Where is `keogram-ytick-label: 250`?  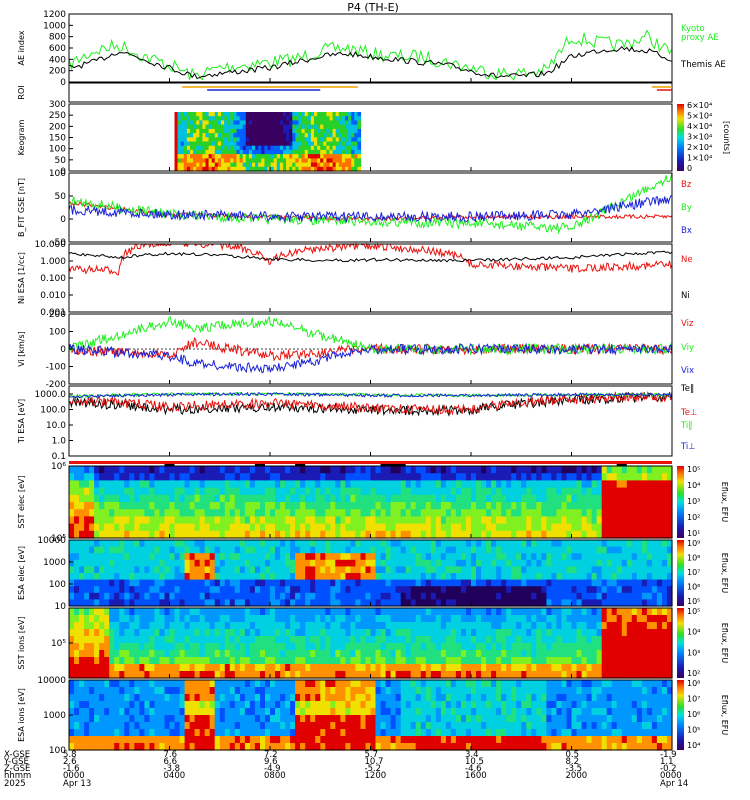 keogram-ytick-label: 250 is located at coordinates (57, 116).